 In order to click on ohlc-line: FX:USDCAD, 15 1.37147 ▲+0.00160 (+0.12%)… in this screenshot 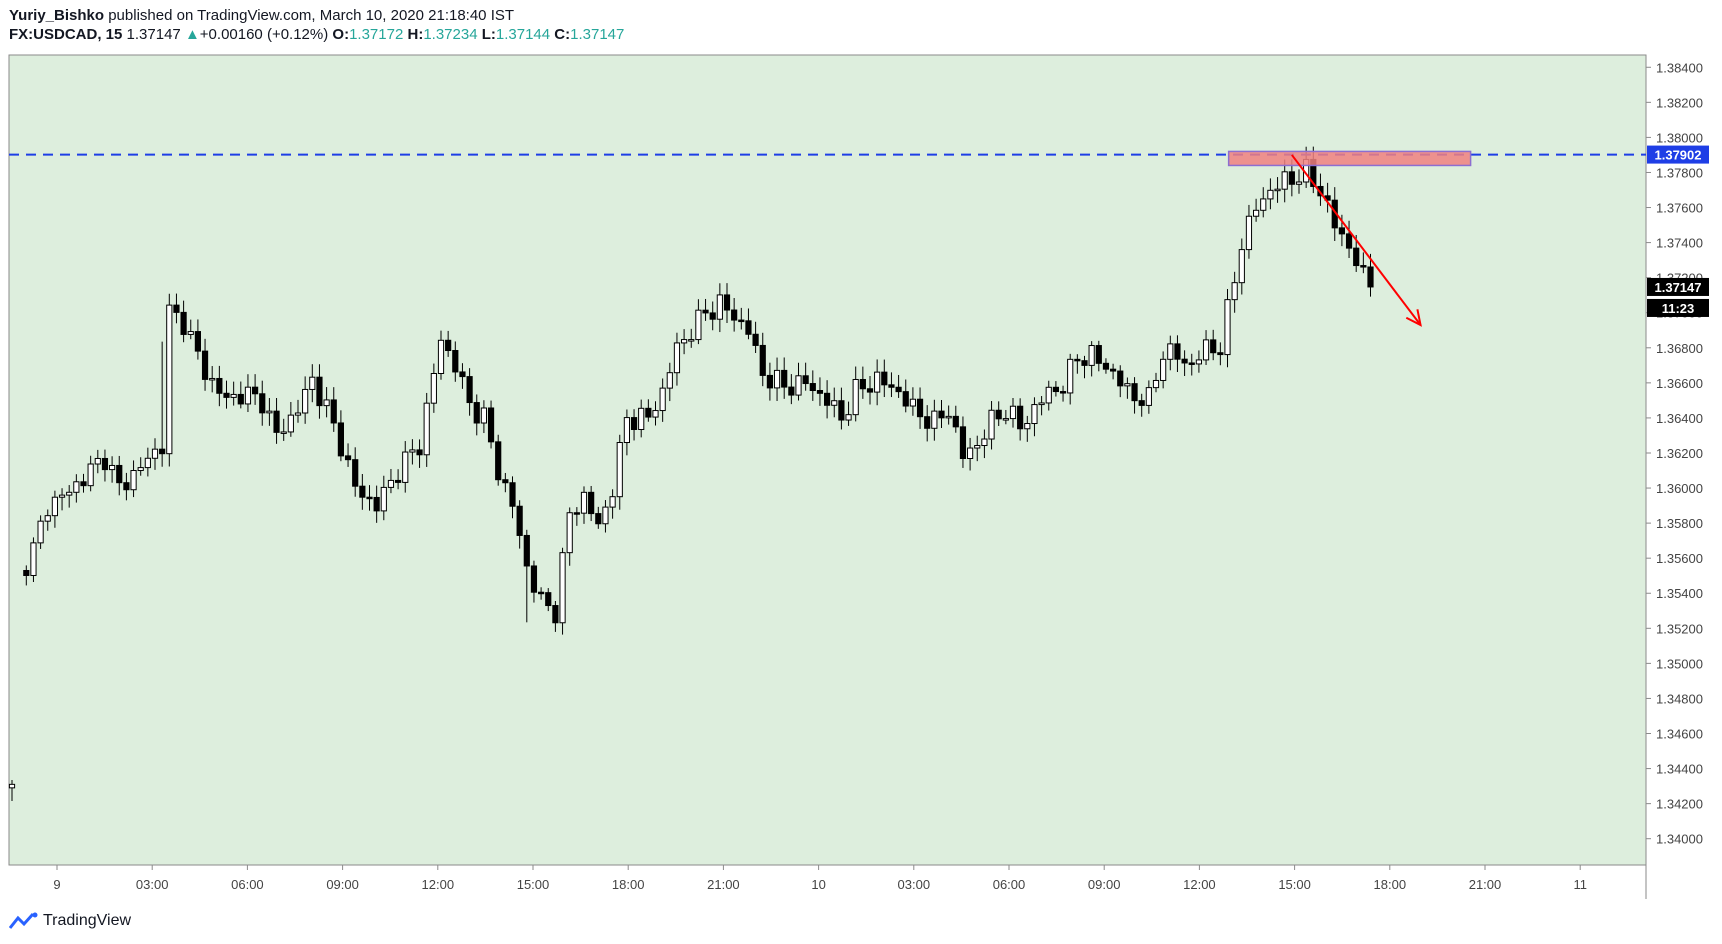, I will do `click(316, 34)`.